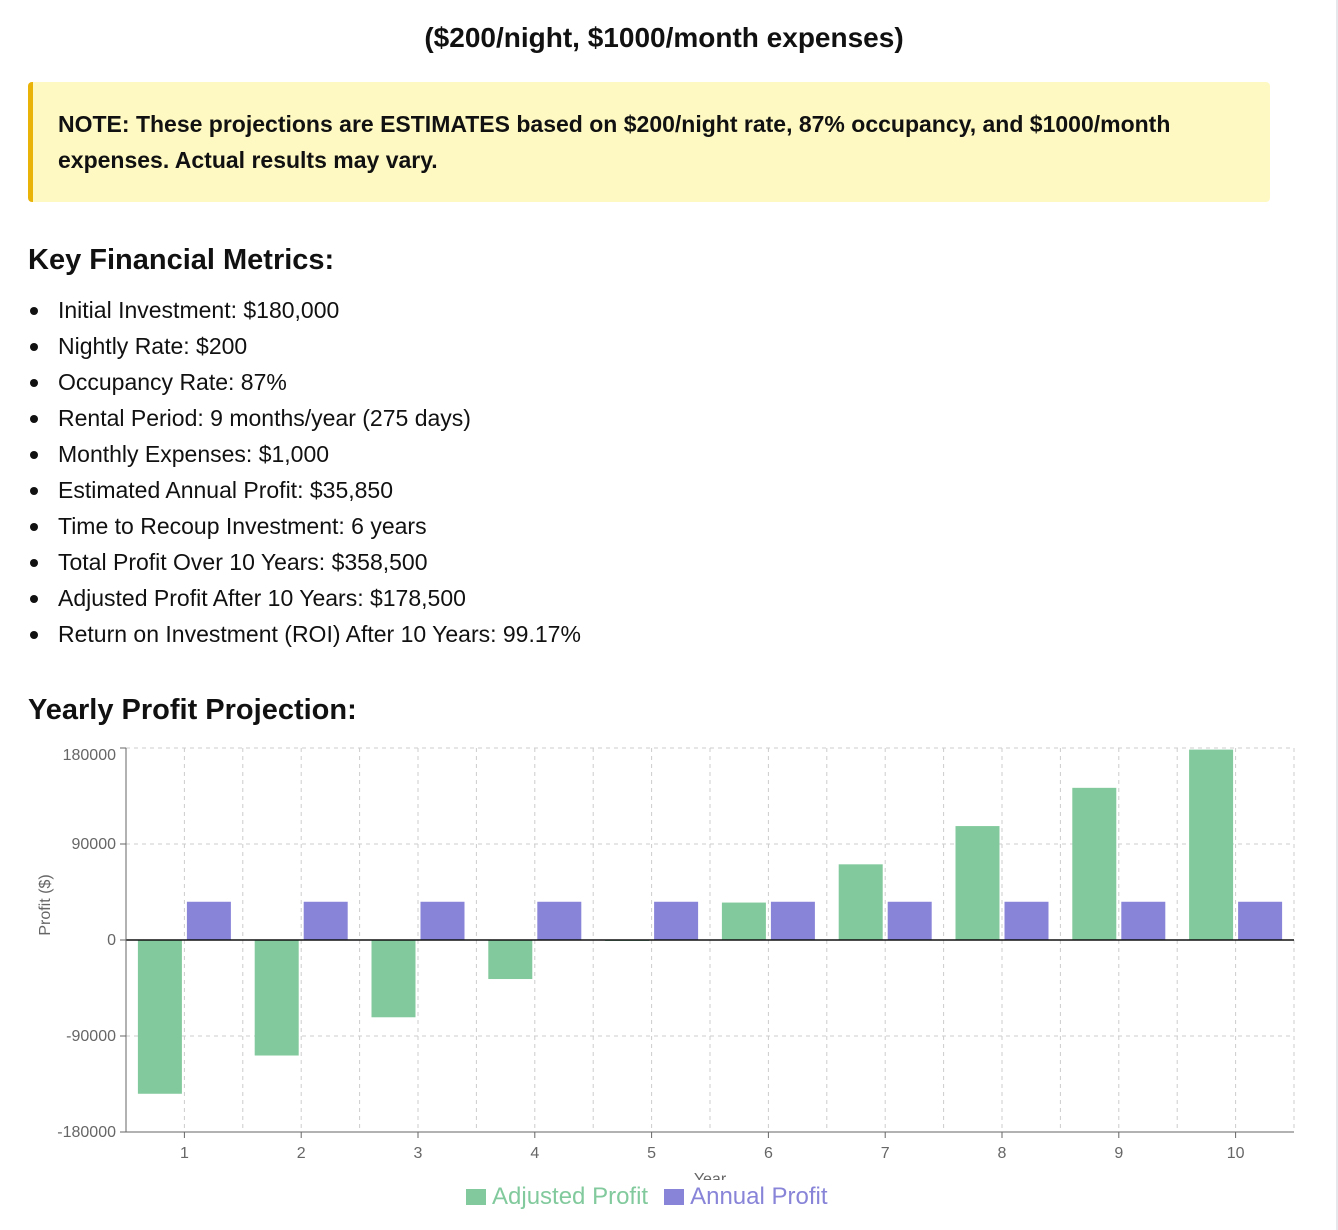 This screenshot has height=1230, width=1338. Describe the element at coordinates (304, 346) in the screenshot. I see `metric-item: Nightly Rate: $200` at that location.